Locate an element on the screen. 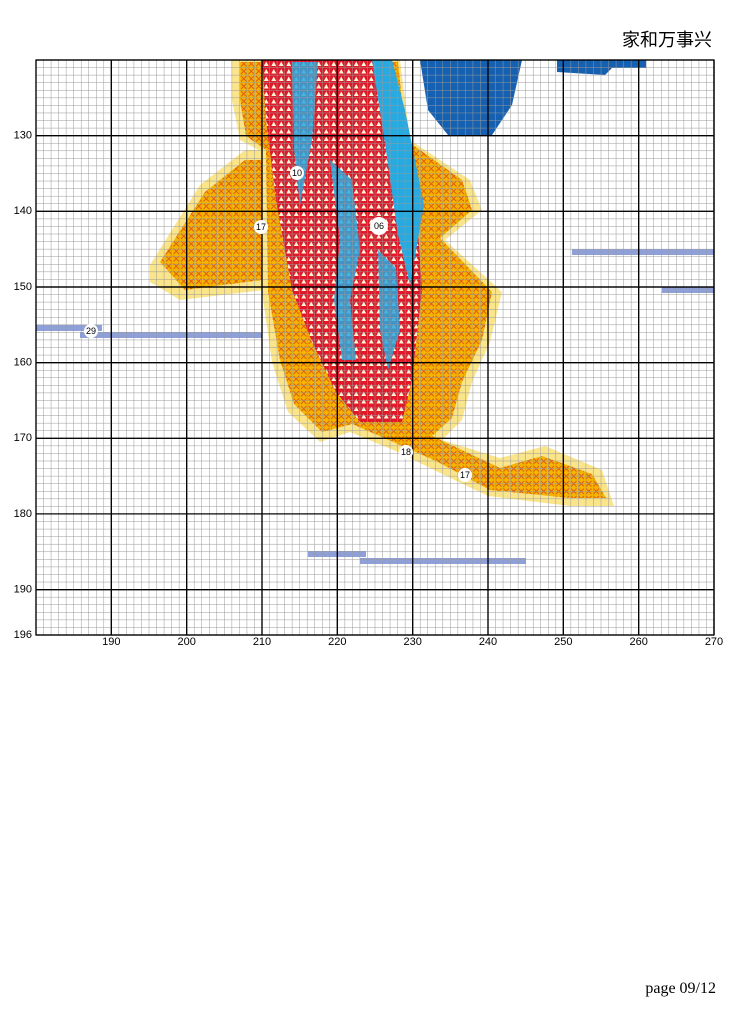  row-label: 140 is located at coordinates (23, 211).